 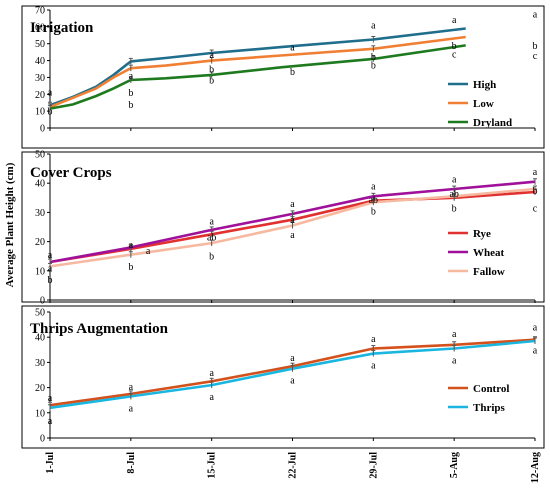 What do you see at coordinates (293, 465) in the screenshot?
I see `x-tick-label: 22-Jul` at bounding box center [293, 465].